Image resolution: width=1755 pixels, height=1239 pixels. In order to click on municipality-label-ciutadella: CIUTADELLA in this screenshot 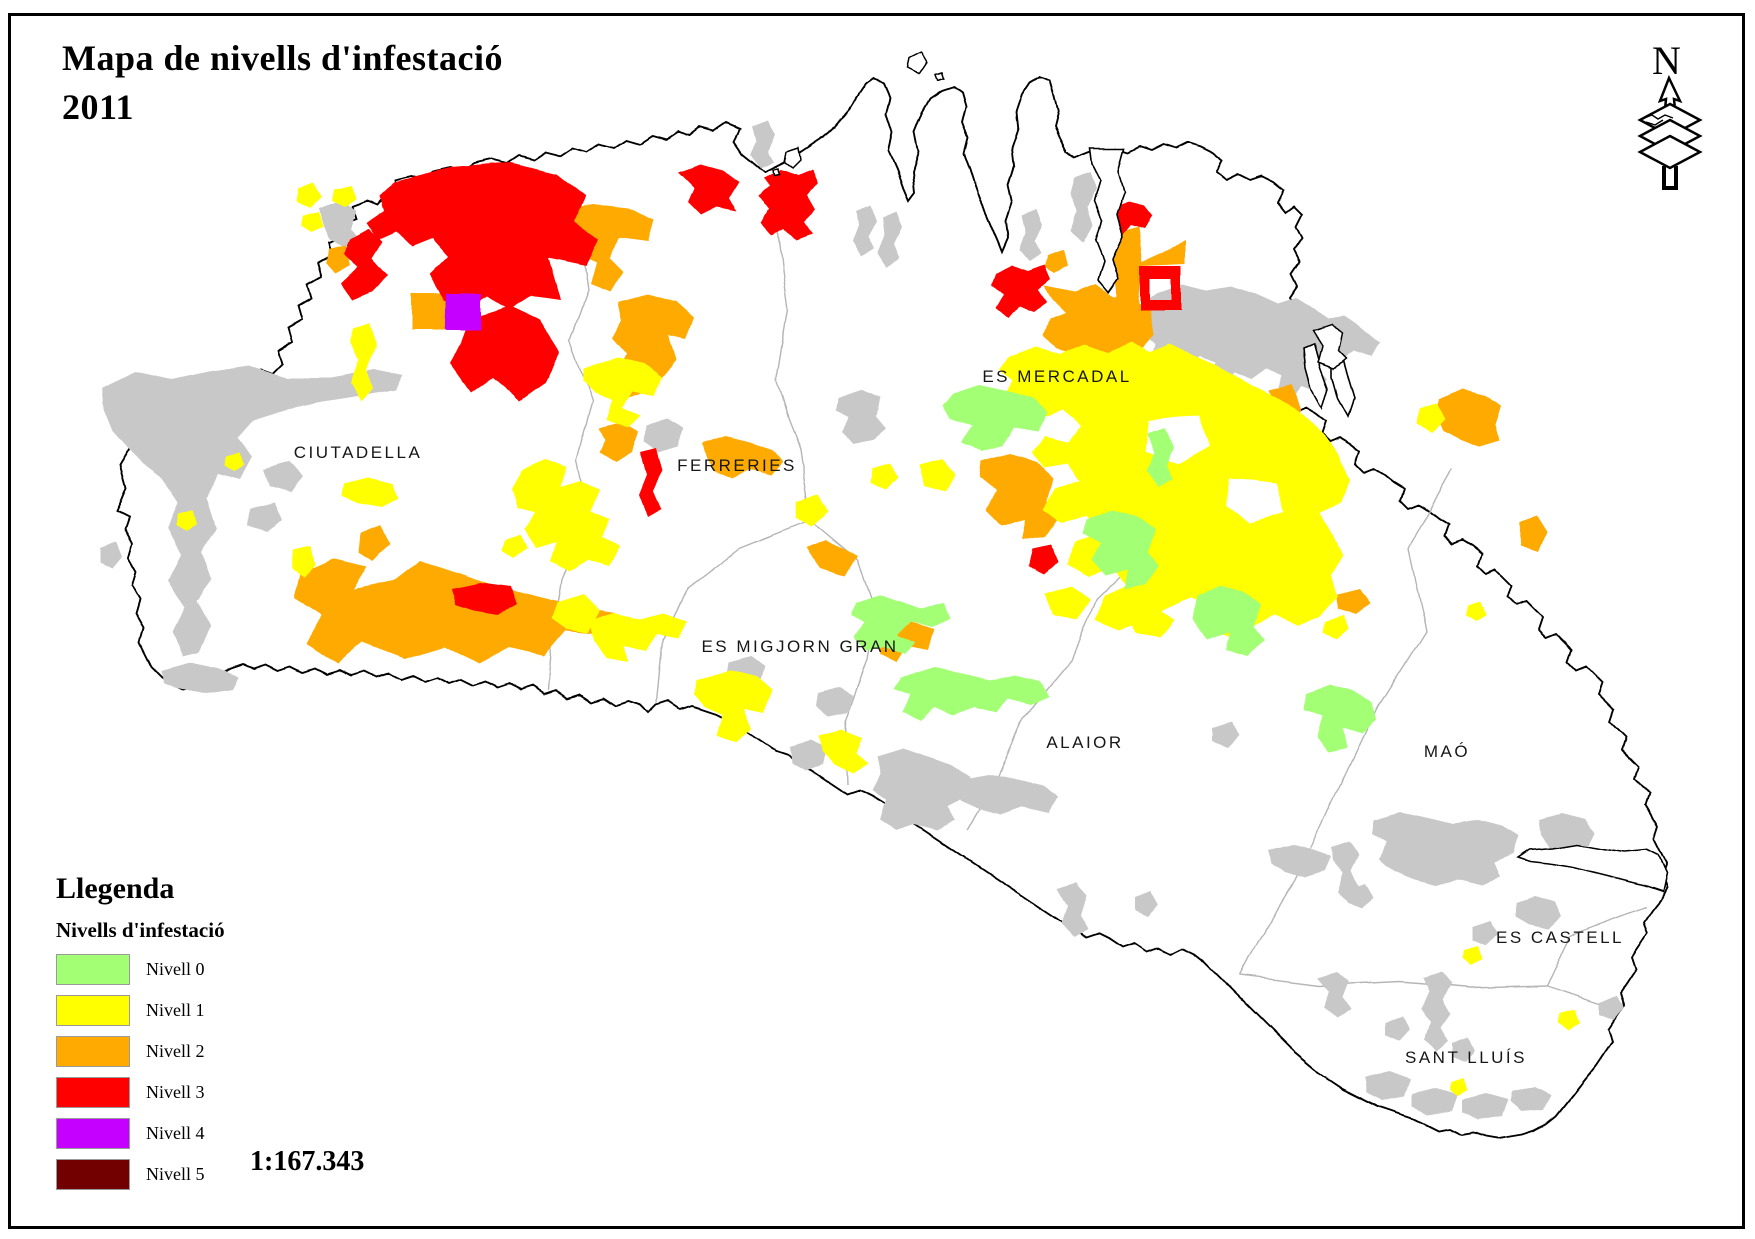, I will do `click(358, 452)`.